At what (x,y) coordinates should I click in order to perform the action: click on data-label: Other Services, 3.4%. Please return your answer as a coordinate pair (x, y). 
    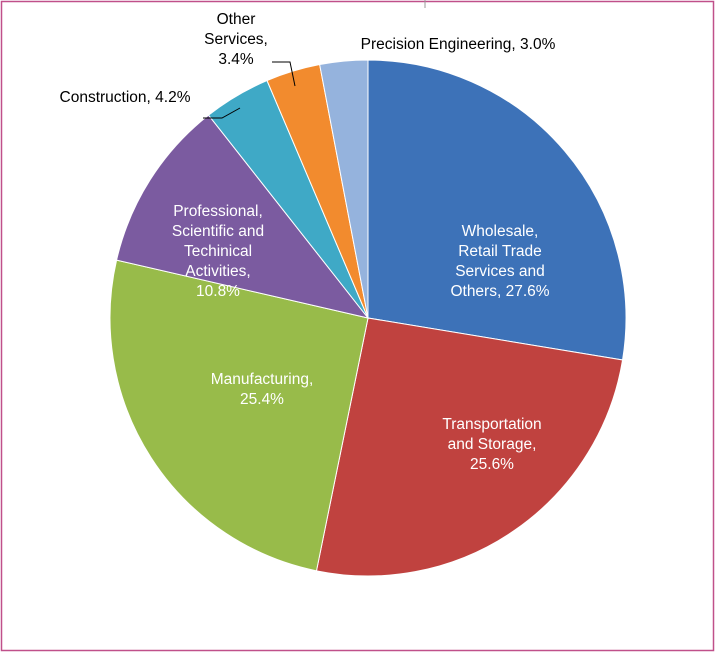
    Looking at the image, I should click on (236, 39).